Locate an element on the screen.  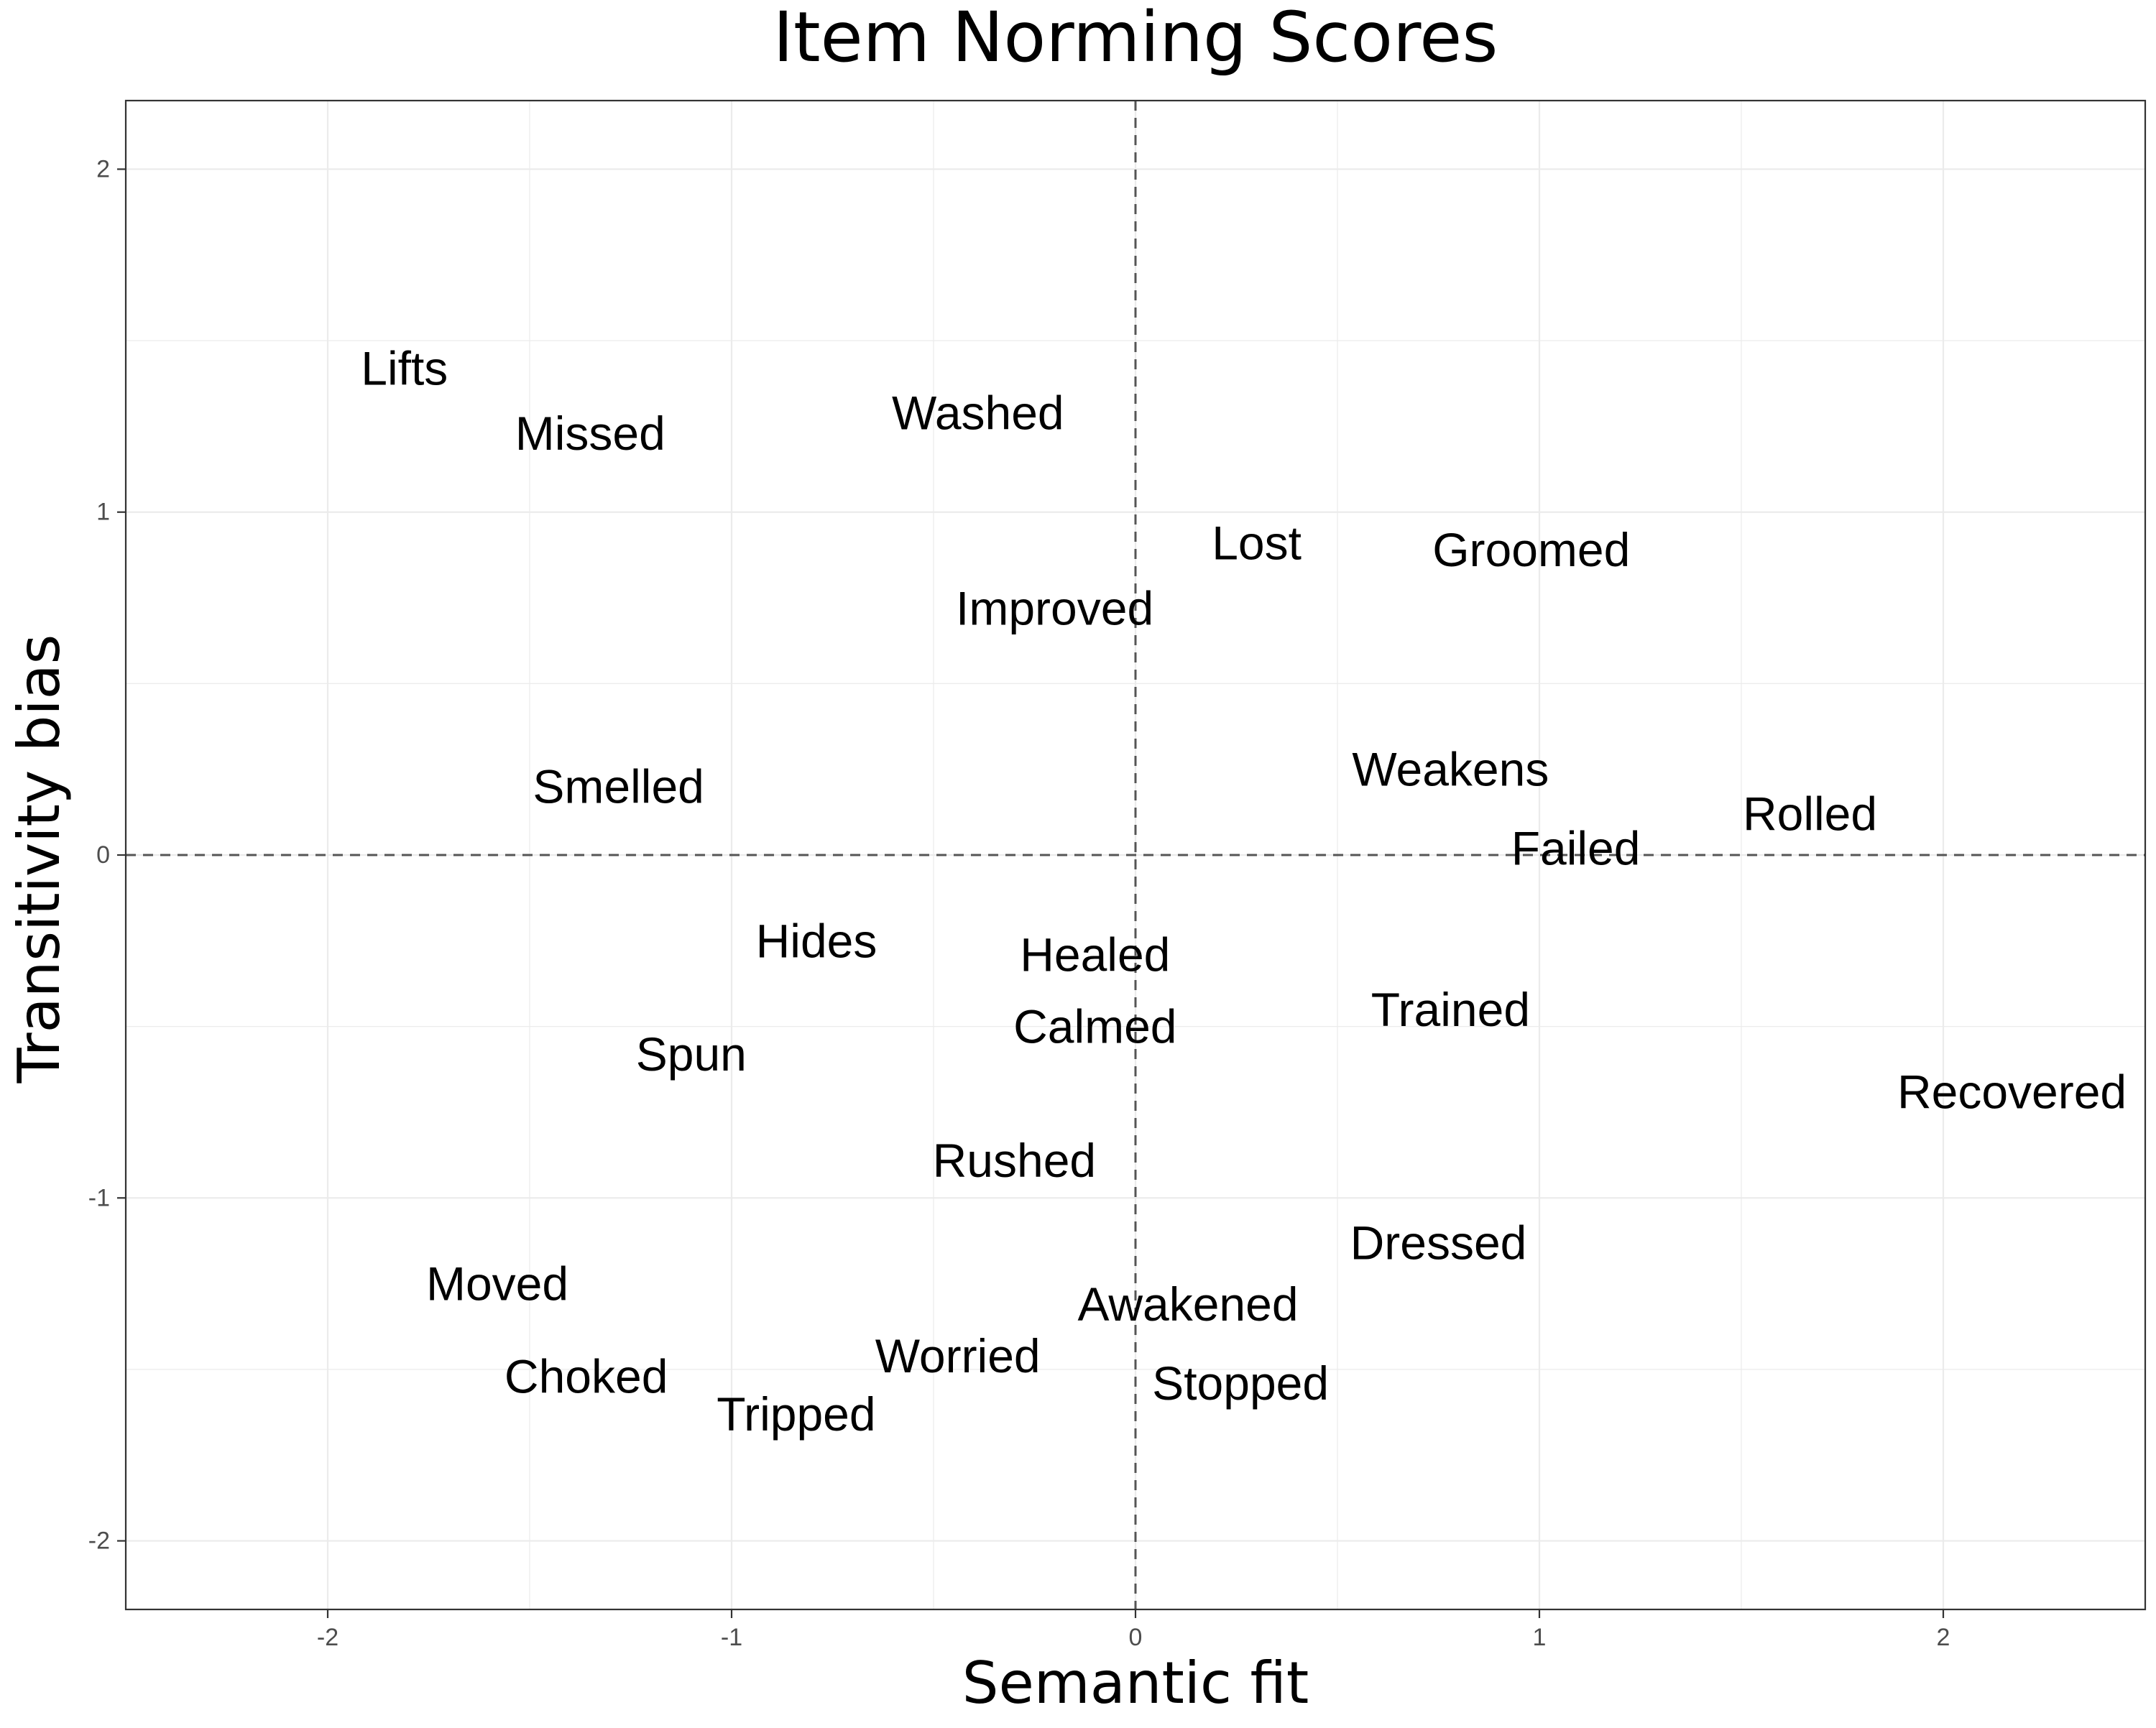
point-label: Moved is located at coordinates (497, 1284).